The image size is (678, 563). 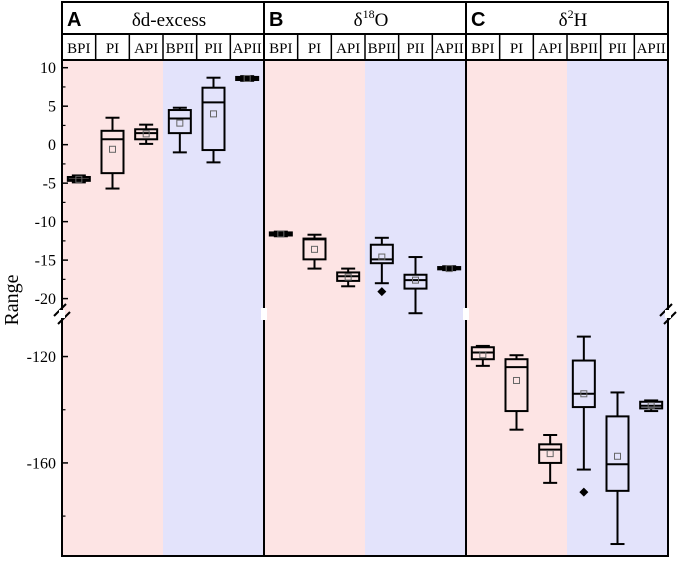 What do you see at coordinates (45, 299) in the screenshot?
I see `y-tick-label: -20` at bounding box center [45, 299].